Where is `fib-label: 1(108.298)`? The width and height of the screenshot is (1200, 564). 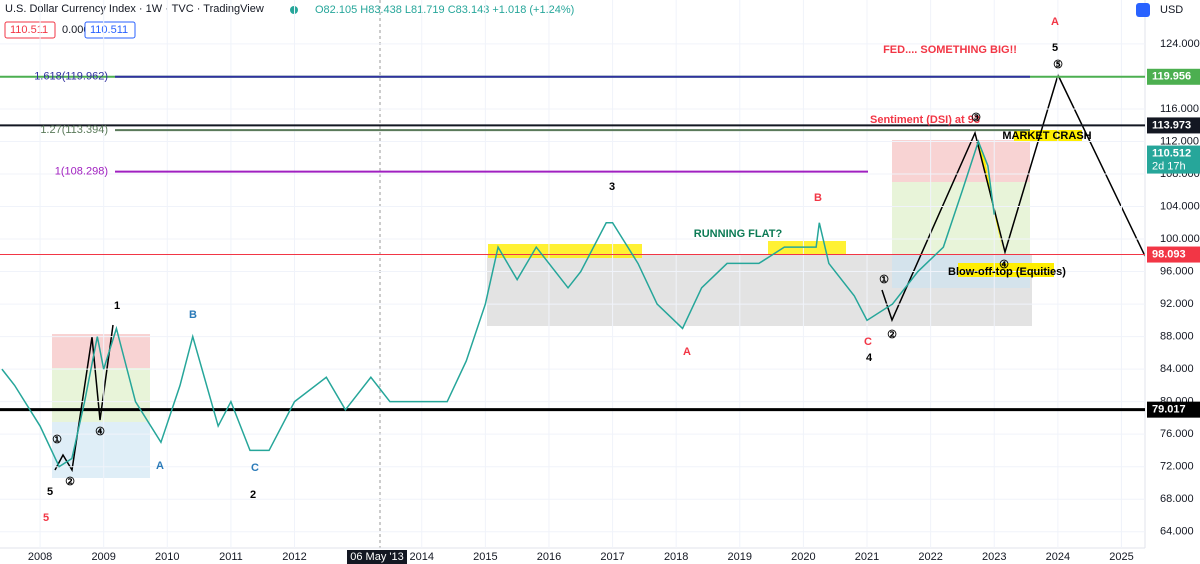
fib-label: 1(108.298) is located at coordinates (81, 171).